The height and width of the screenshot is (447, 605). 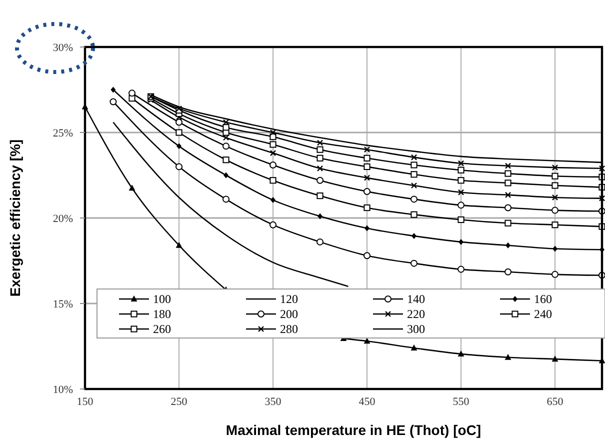 What do you see at coordinates (543, 314) in the screenshot?
I see `legend-label: 240` at bounding box center [543, 314].